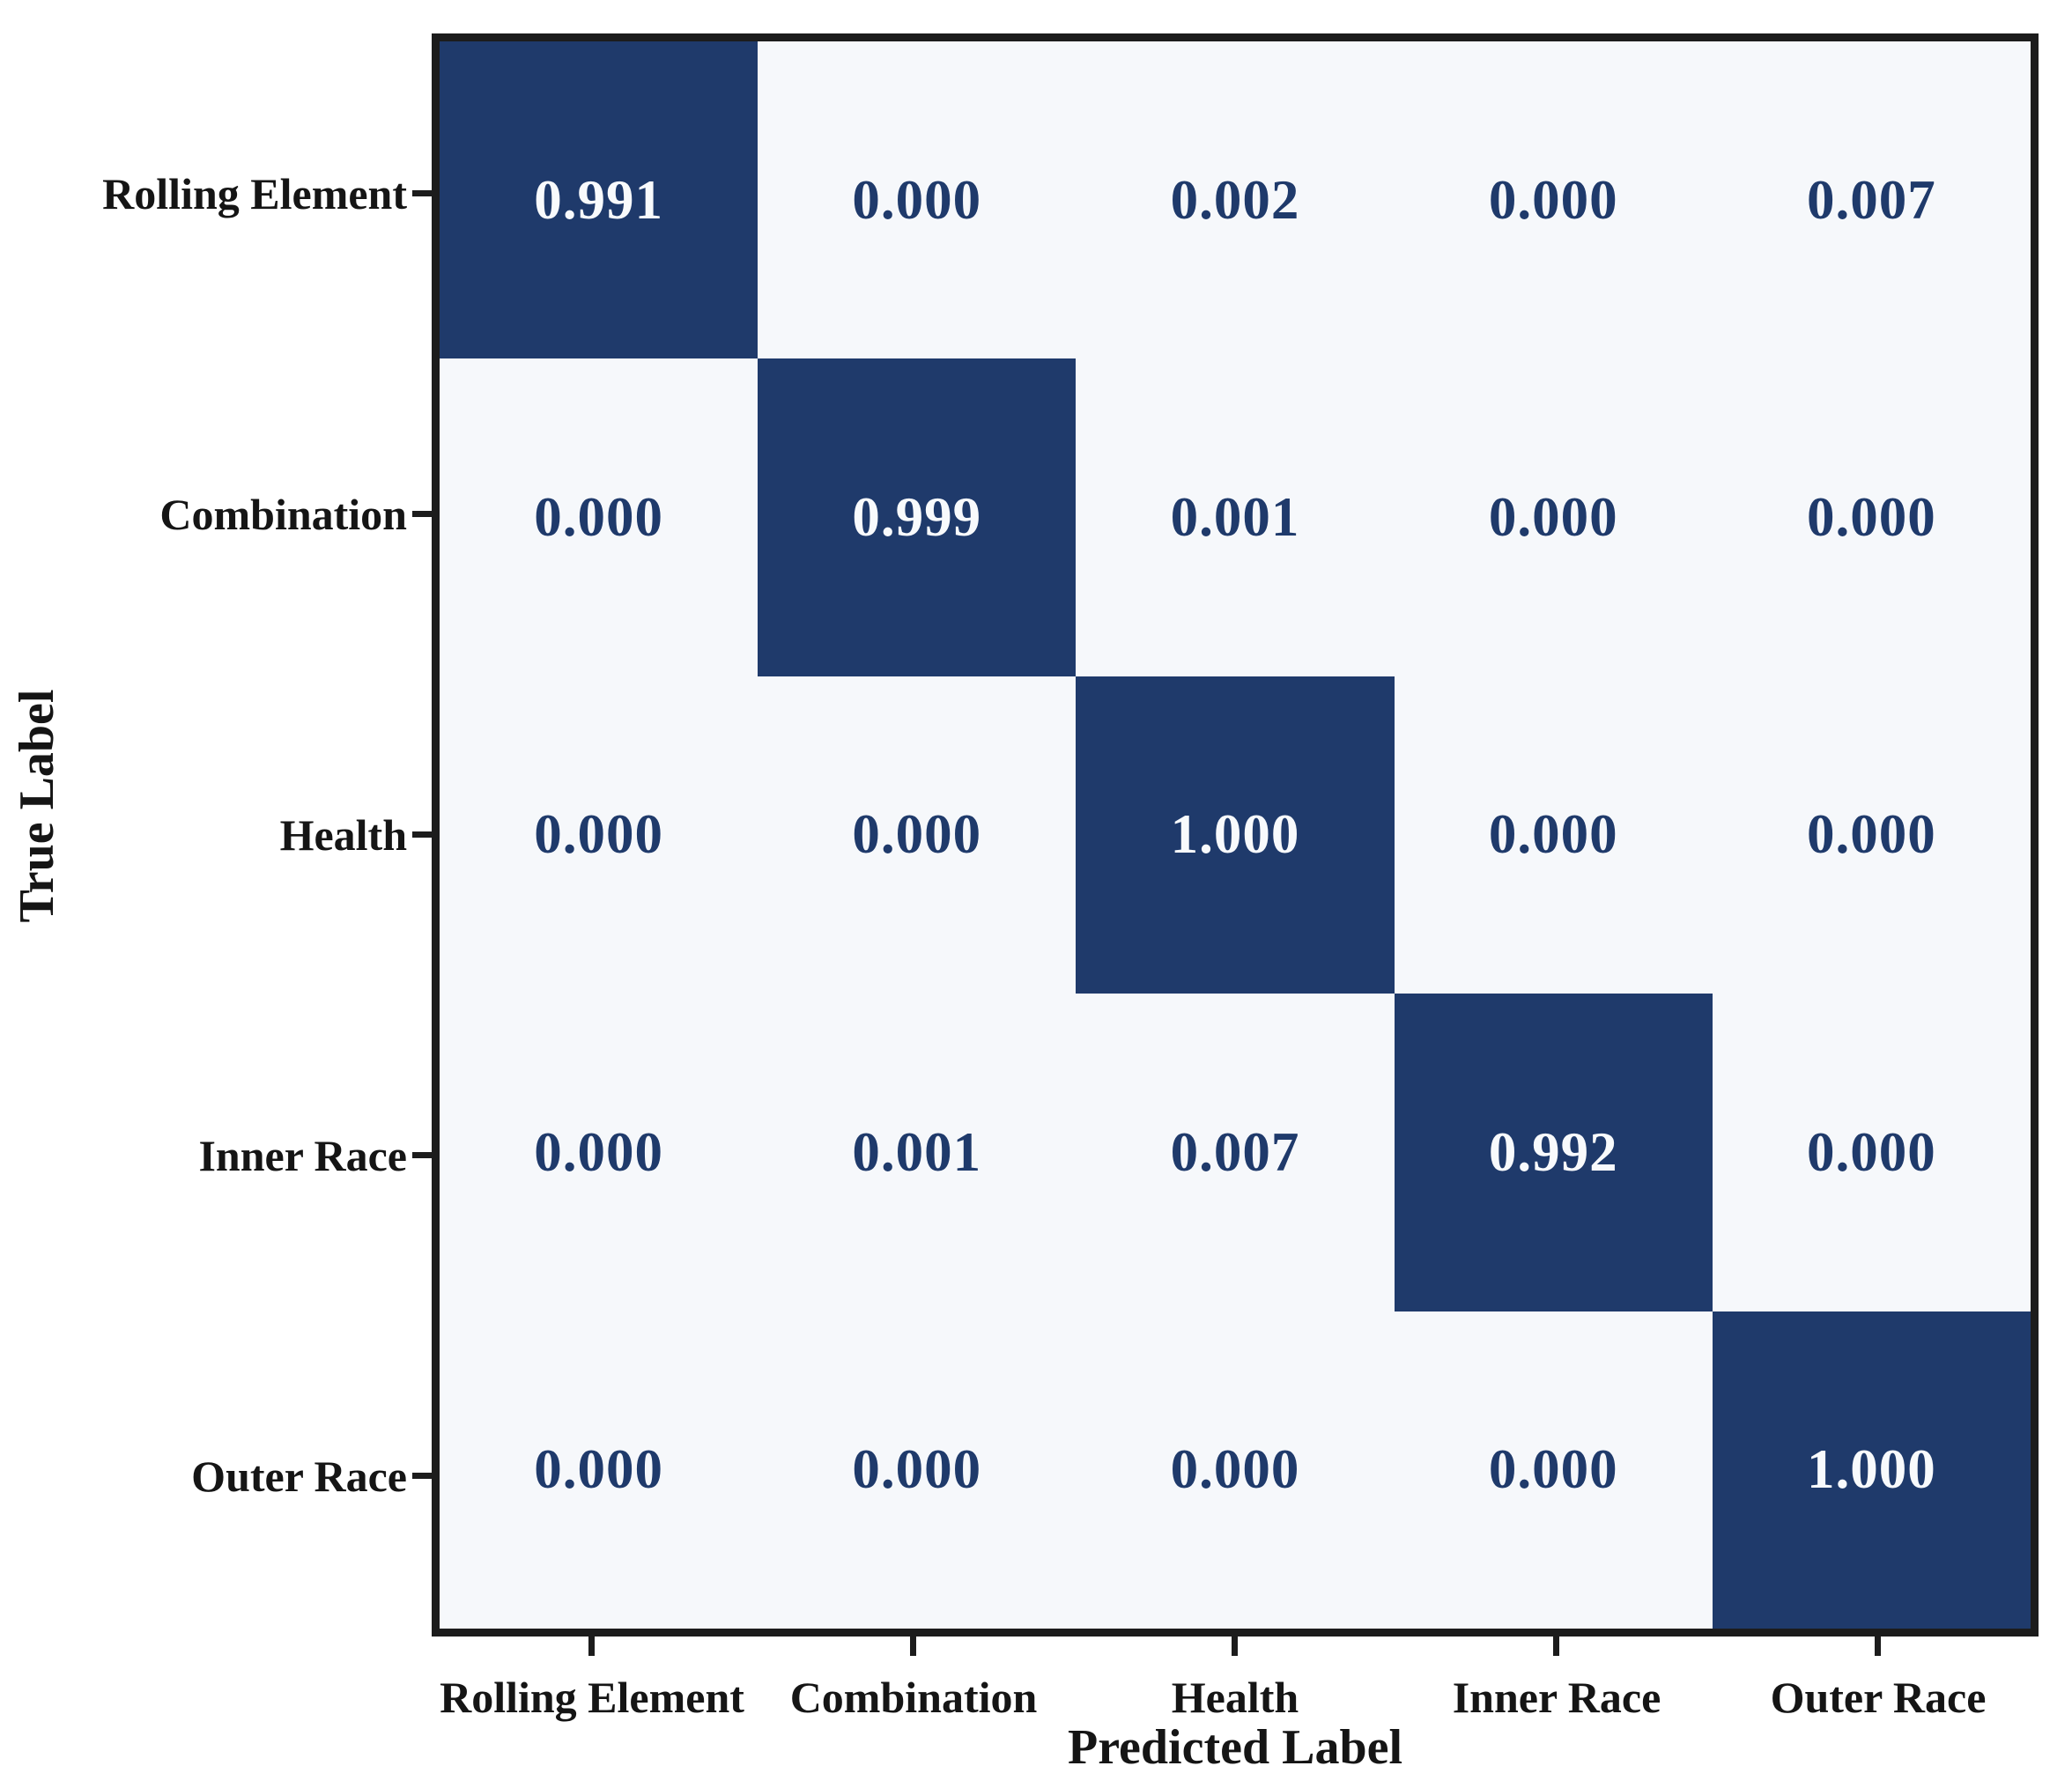  Describe the element at coordinates (913, 1697) in the screenshot. I see `x-tick-label-combination: Combination` at that location.